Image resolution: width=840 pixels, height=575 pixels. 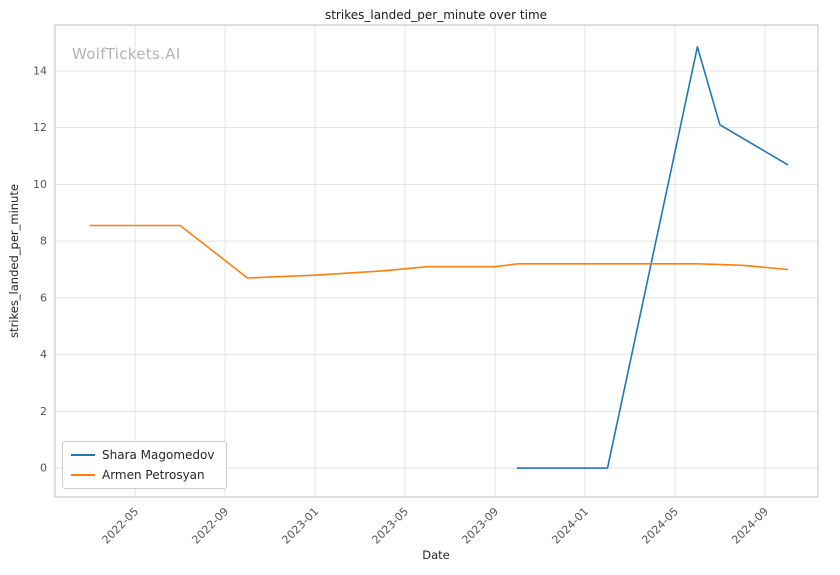 What do you see at coordinates (570, 526) in the screenshot?
I see `x-tick-label: 2024-01` at bounding box center [570, 526].